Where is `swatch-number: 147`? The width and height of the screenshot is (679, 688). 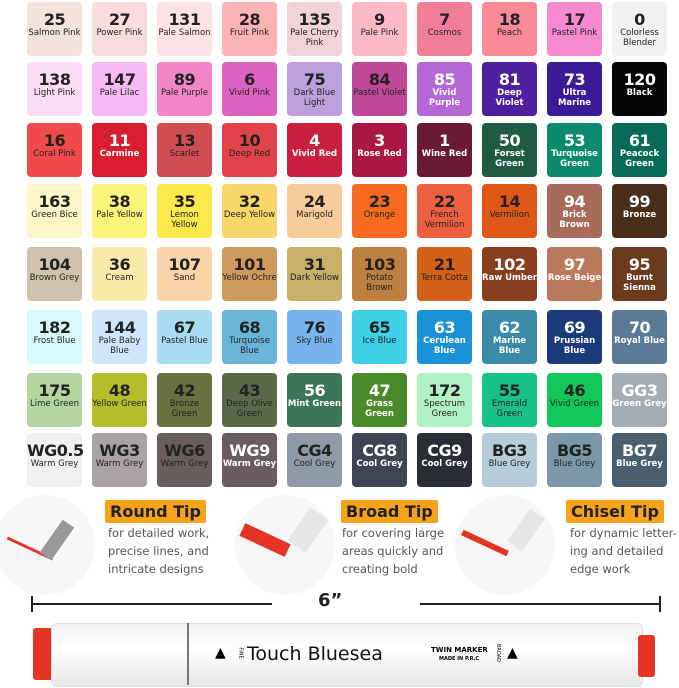
swatch-number: 147 is located at coordinates (119, 79).